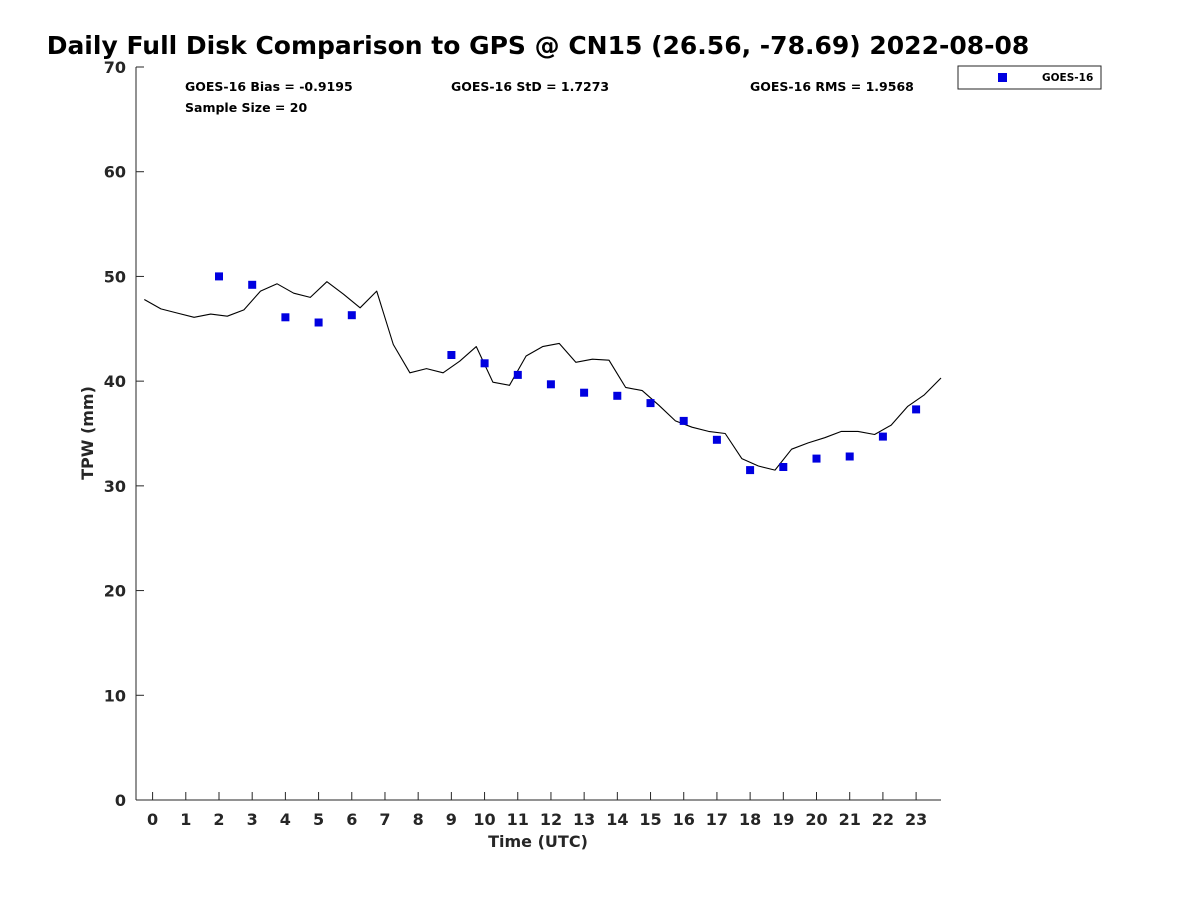 The width and height of the screenshot is (1200, 900). Describe the element at coordinates (617, 819) in the screenshot. I see `x-tick-label: 14` at that location.